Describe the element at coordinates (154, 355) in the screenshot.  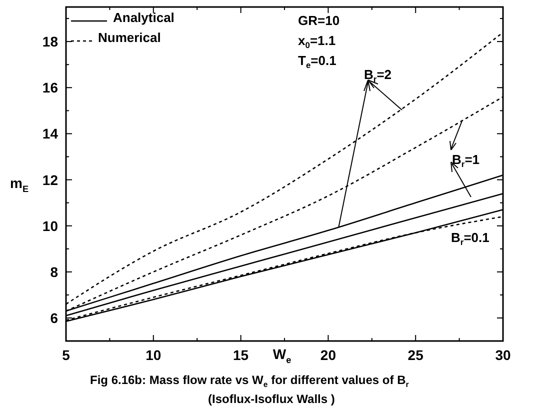
I see `x-tick-label: 10` at that location.